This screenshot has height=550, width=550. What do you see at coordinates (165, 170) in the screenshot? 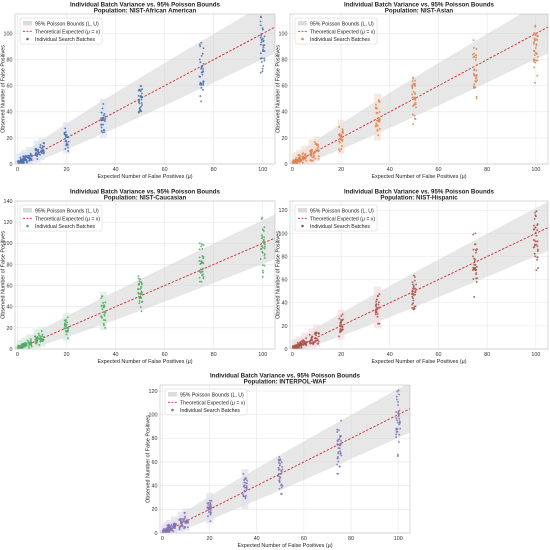
I see `x-tick-label: 60` at bounding box center [165, 170].